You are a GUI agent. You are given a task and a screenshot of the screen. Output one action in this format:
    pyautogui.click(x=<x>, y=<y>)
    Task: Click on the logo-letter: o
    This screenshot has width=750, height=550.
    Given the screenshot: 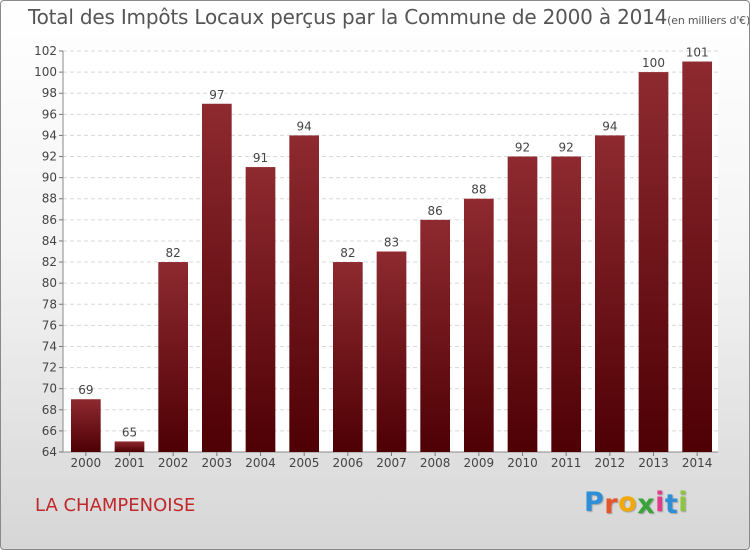 What is the action you would take?
    pyautogui.click(x=628, y=502)
    